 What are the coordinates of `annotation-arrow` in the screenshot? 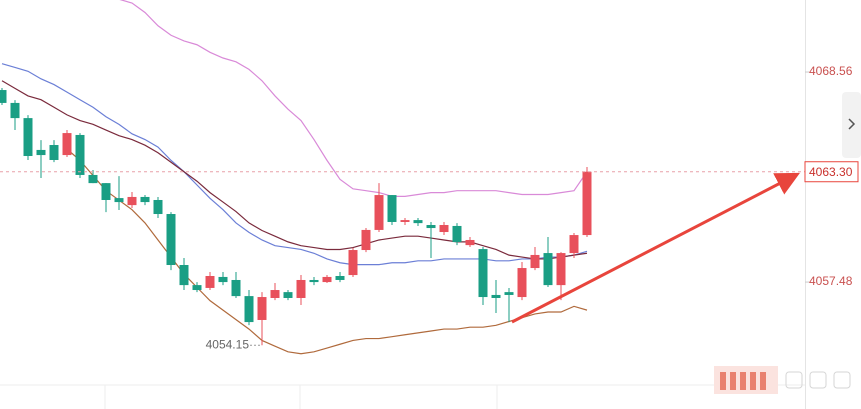 It's located at (655, 248).